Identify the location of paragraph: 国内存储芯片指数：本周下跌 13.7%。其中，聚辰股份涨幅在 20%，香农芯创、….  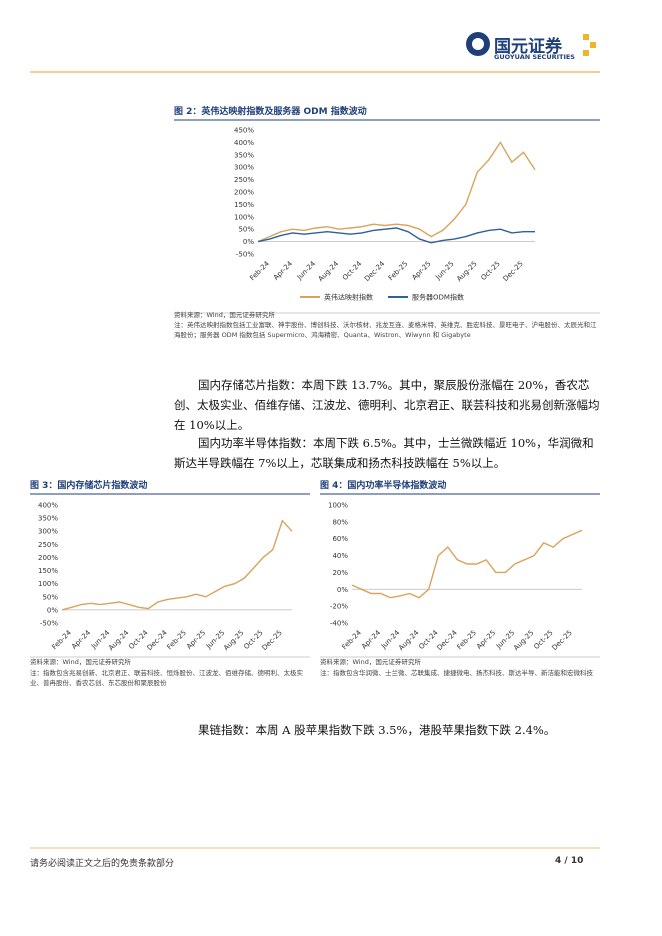
(387, 405).